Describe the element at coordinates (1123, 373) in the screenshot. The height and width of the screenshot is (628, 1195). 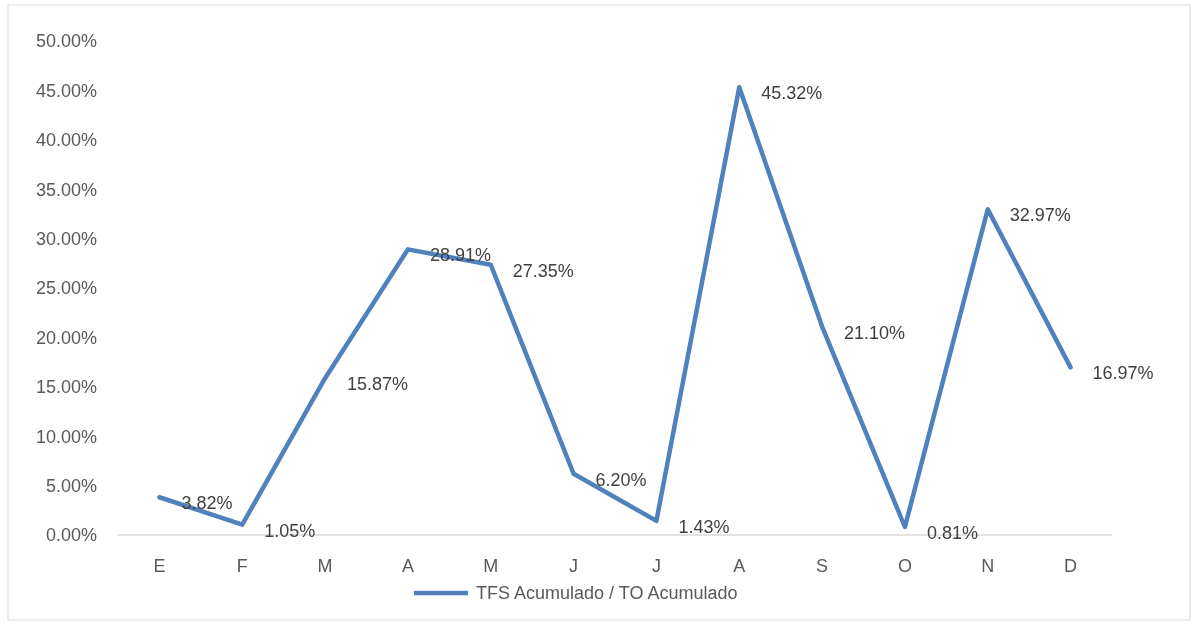
I see `data-label: 16.97%` at that location.